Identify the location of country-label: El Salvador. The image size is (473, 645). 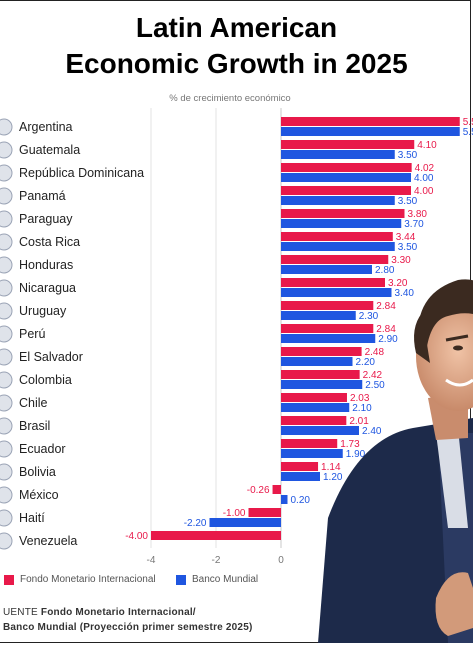
(51, 357).